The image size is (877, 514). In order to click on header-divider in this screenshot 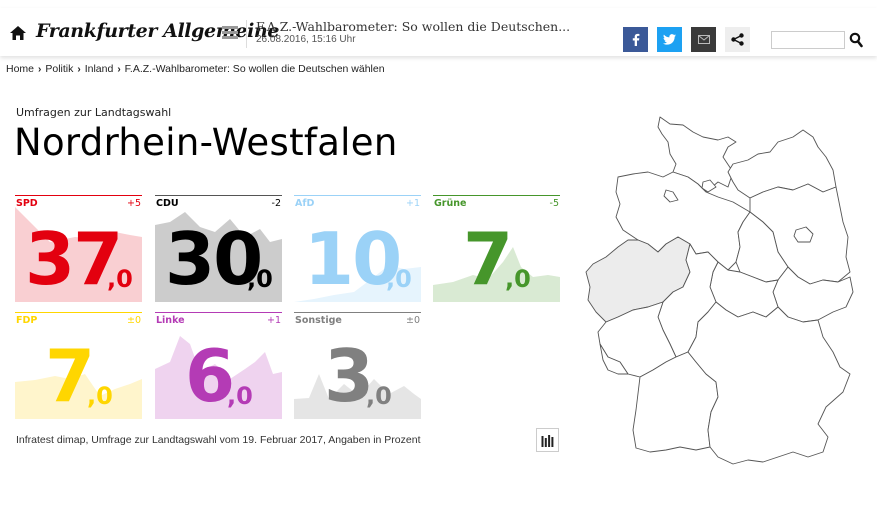, I will do `click(246, 34)`.